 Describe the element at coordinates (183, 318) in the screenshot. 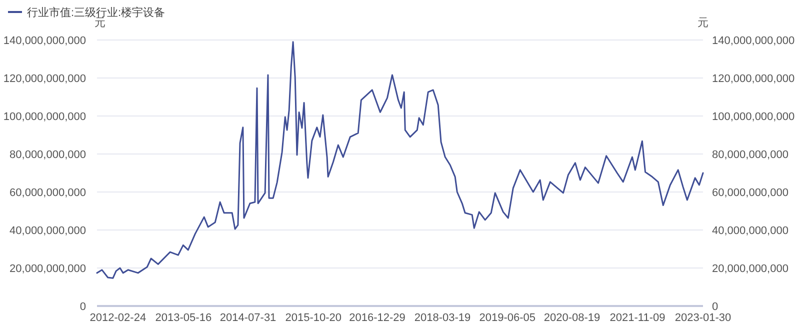

I see `x-tick-label: 2013-05-16` at that location.